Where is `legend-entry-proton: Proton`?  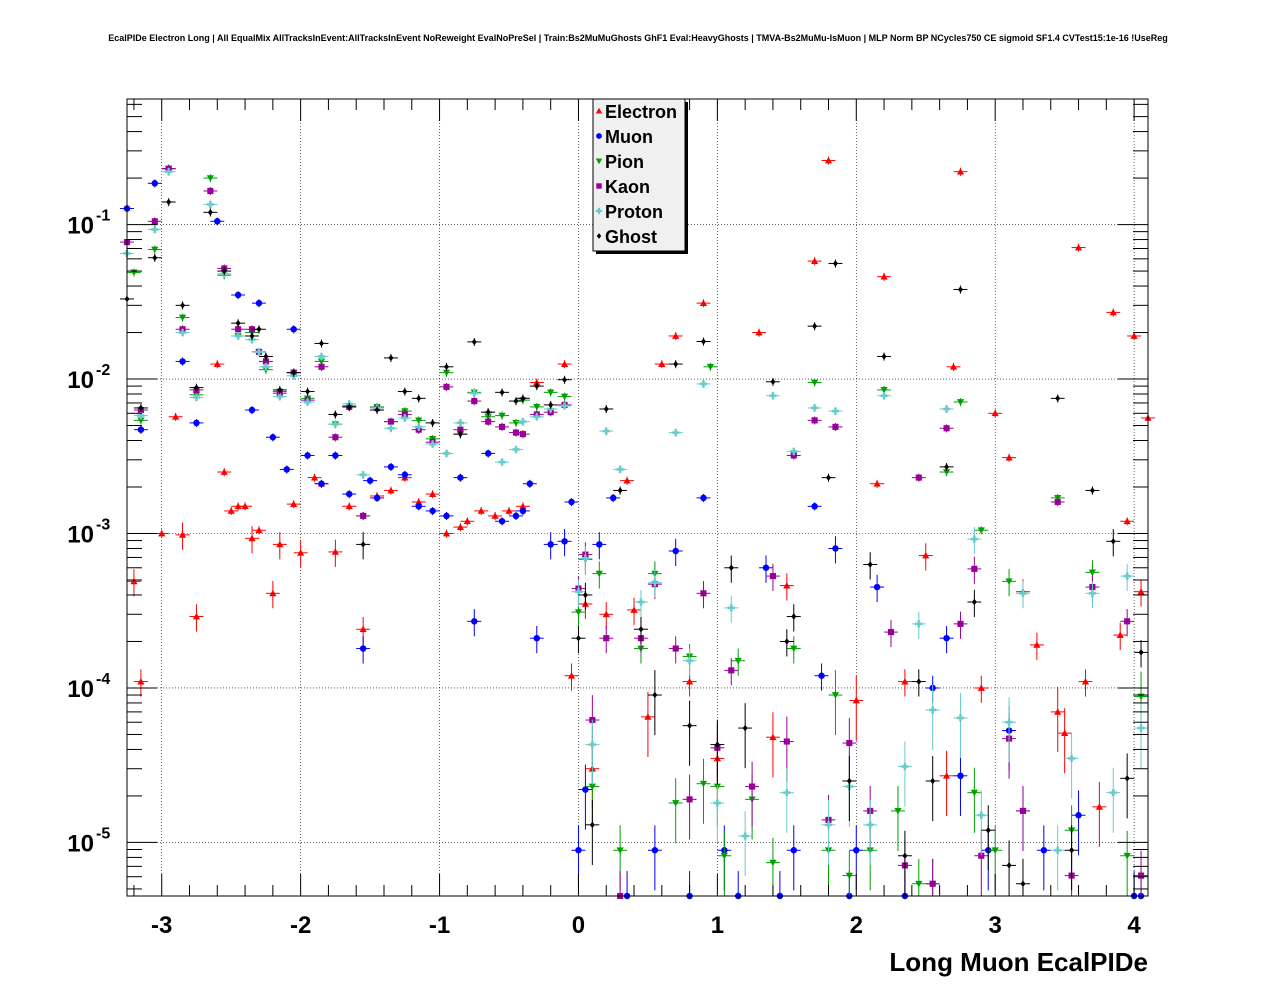 legend-entry-proton: Proton is located at coordinates (629, 212).